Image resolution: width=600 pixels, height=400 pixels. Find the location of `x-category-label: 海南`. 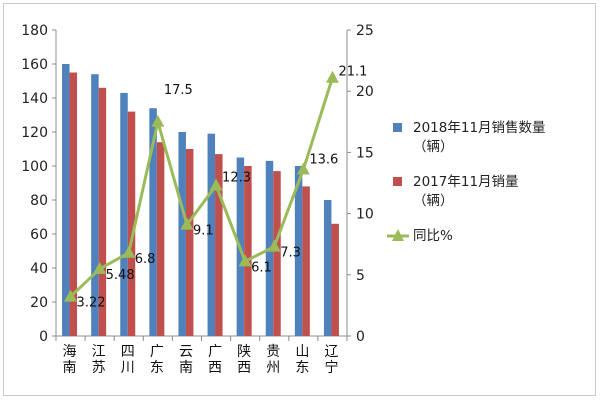

x-category-label: 海南 is located at coordinates (70, 360).